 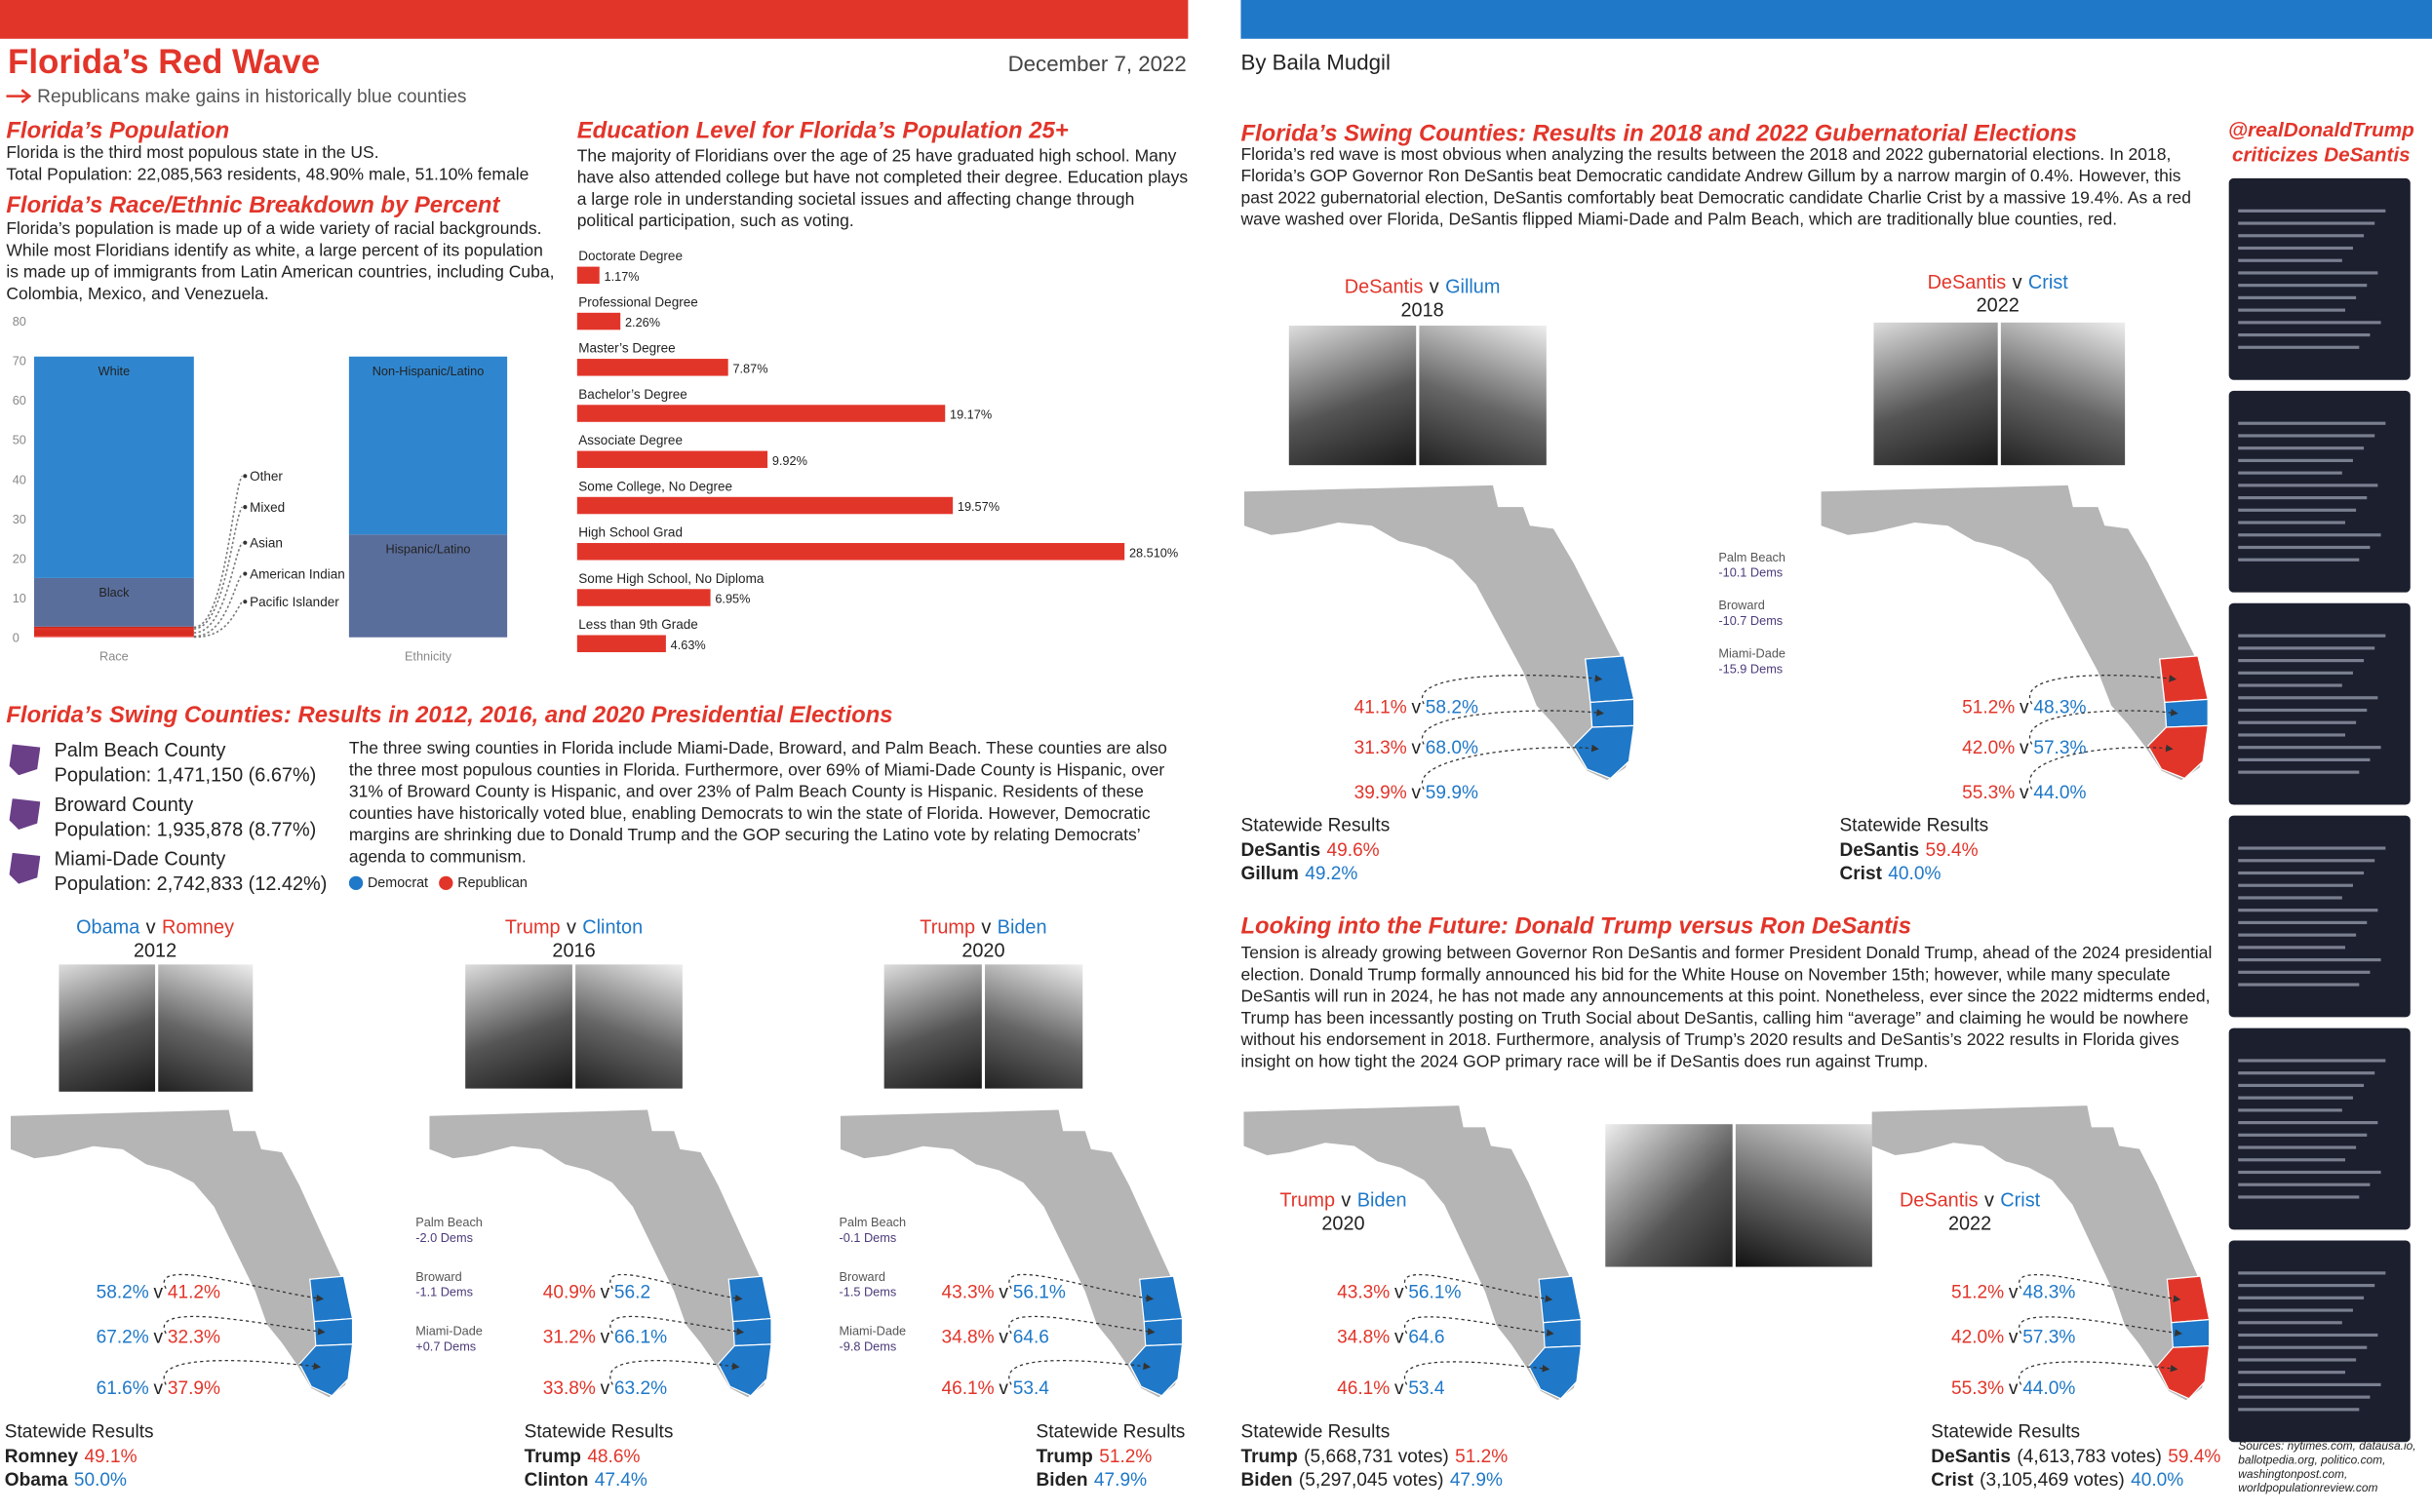 I want to click on segment-label: American Indian, so click(x=297, y=573).